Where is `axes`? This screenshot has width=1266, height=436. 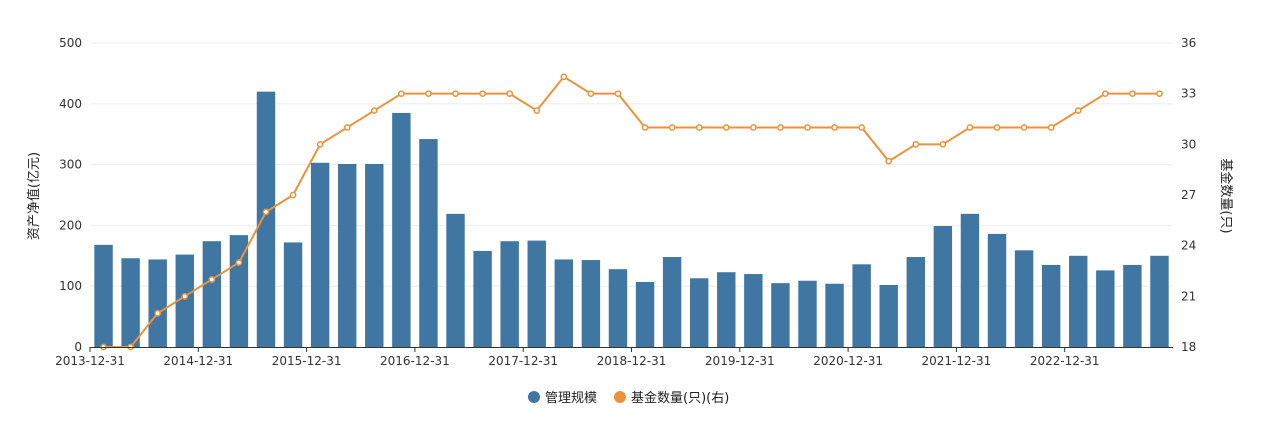 axes is located at coordinates (631, 349).